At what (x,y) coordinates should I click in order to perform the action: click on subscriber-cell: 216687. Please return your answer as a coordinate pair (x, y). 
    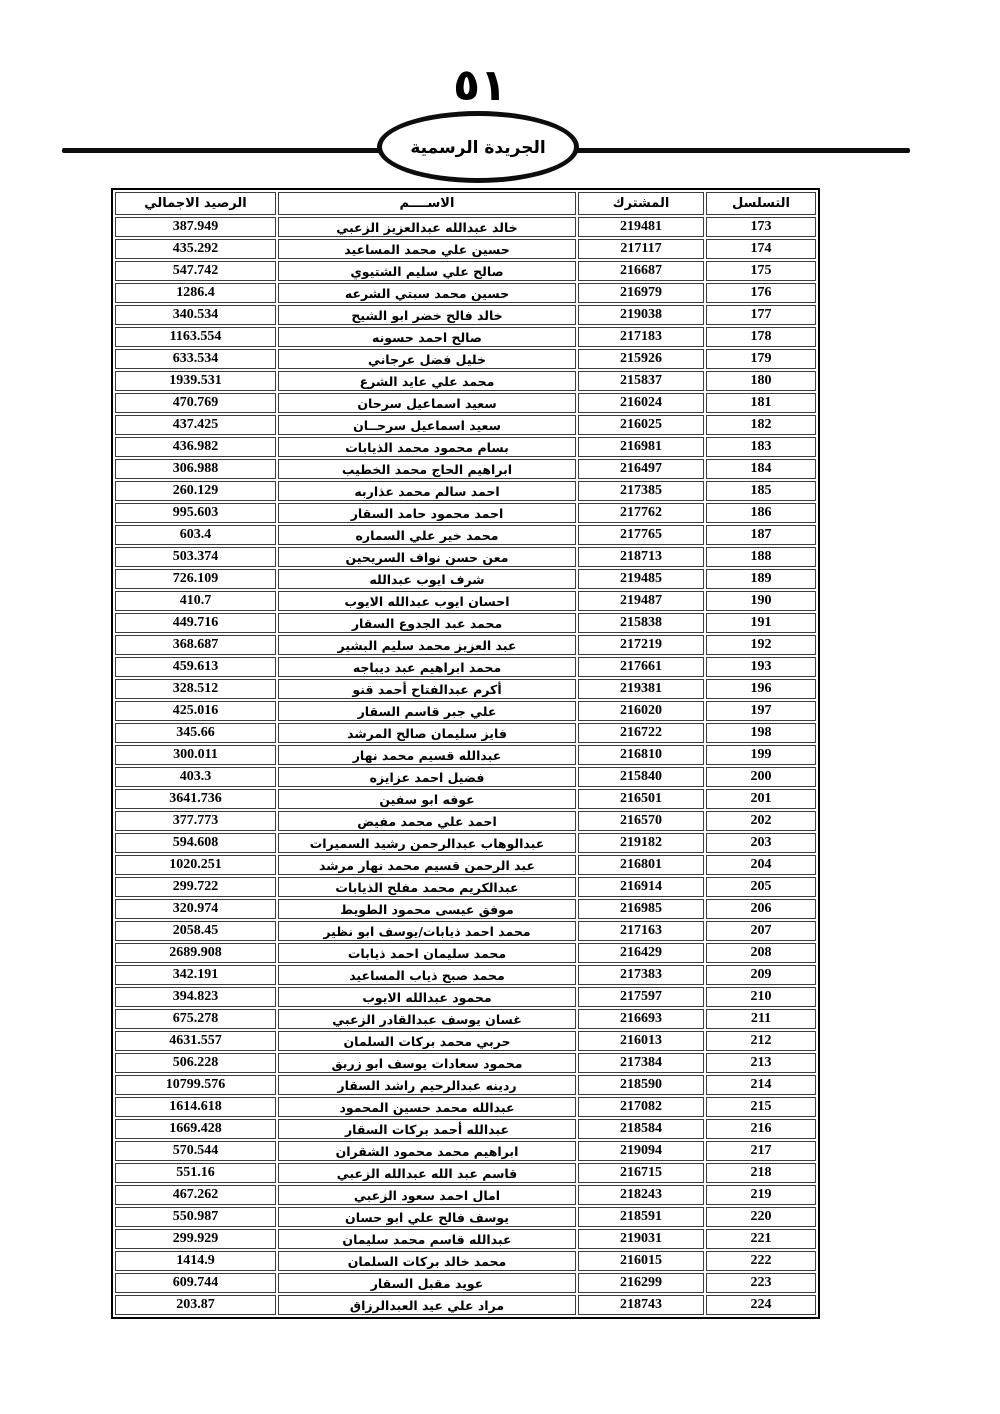
    Looking at the image, I should click on (641, 271).